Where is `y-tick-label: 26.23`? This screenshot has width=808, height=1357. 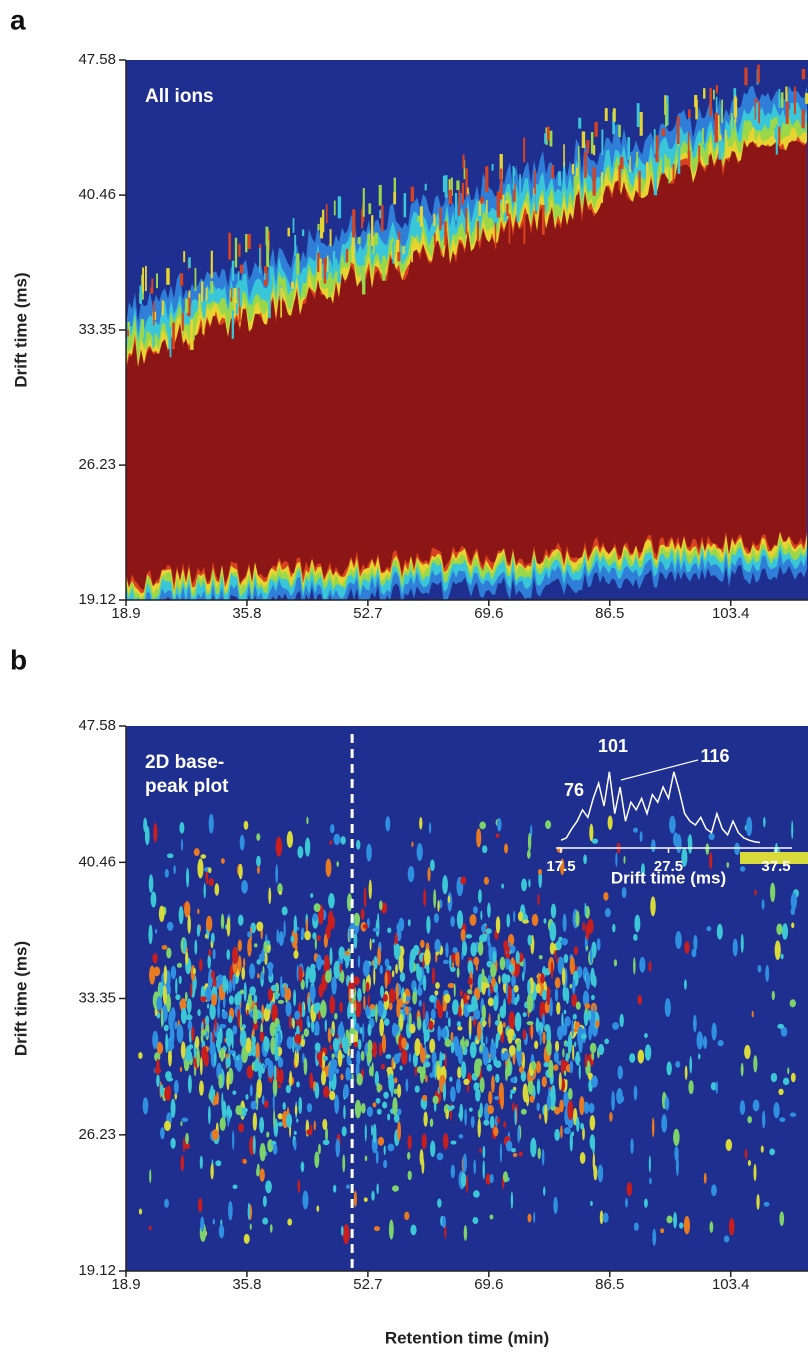 y-tick-label: 26.23 is located at coordinates (97, 1134).